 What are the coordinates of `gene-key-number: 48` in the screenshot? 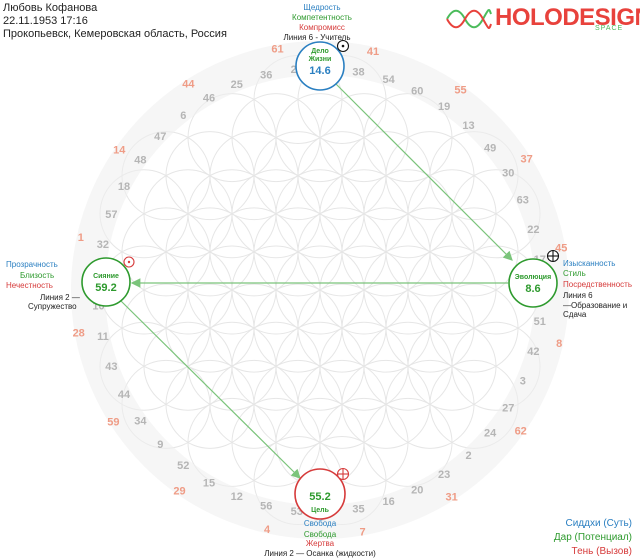 It's located at (140, 161).